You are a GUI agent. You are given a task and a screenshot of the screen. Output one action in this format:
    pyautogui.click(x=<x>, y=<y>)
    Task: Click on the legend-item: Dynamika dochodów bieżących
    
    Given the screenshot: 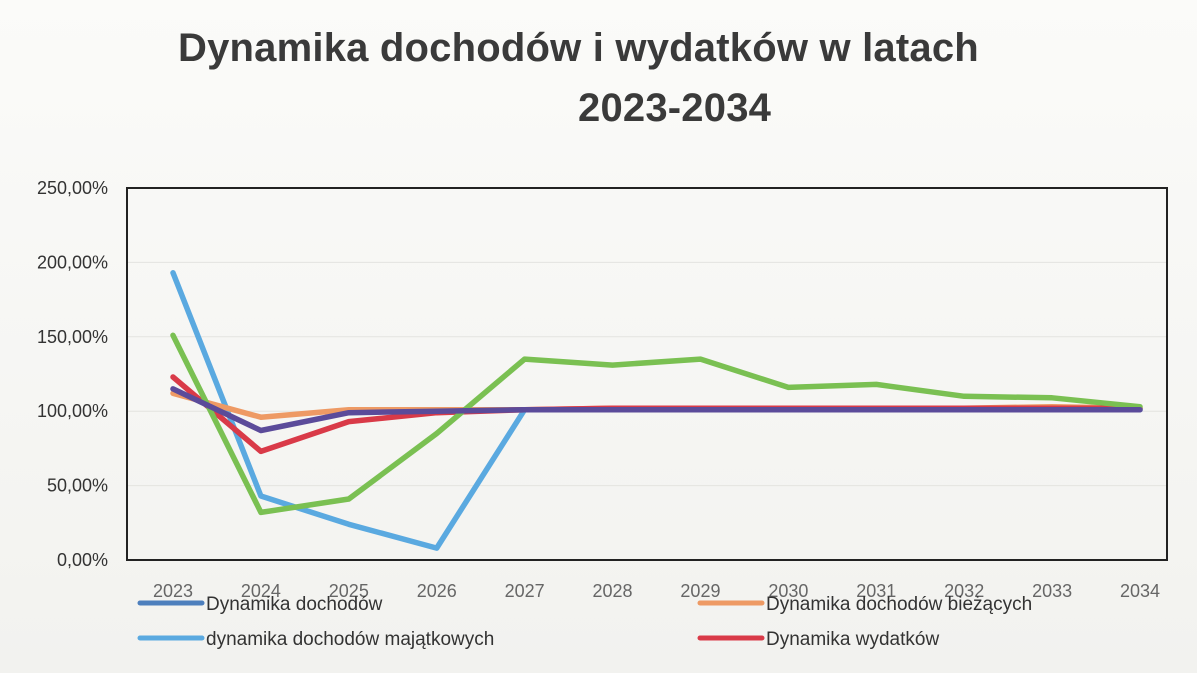 What is the action you would take?
    pyautogui.click(x=864, y=604)
    